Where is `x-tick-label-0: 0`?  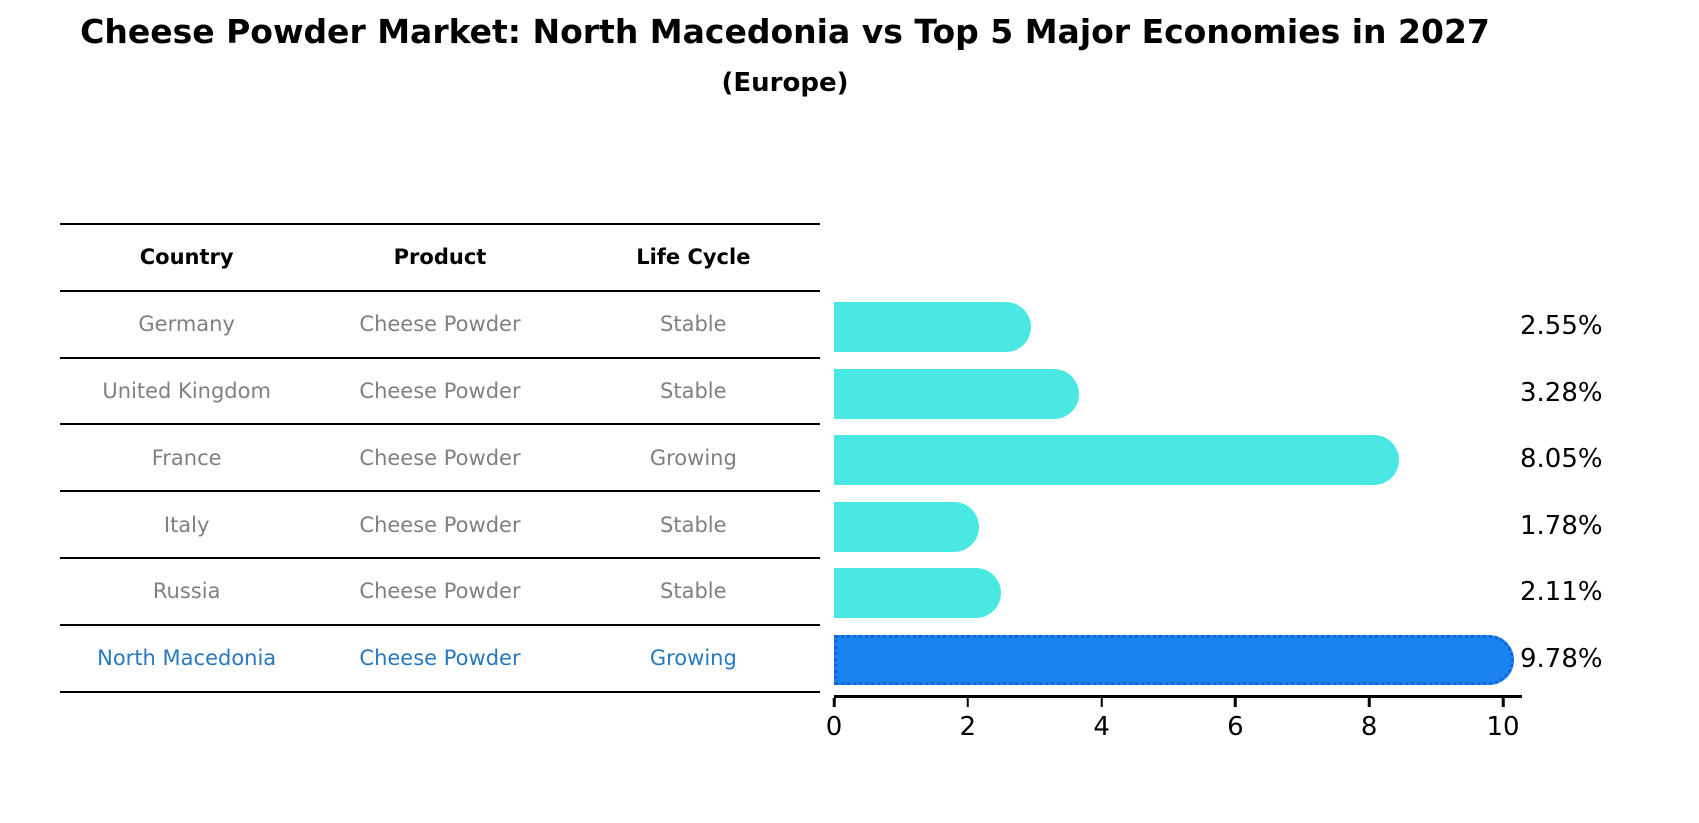 x-tick-label-0: 0 is located at coordinates (834, 727).